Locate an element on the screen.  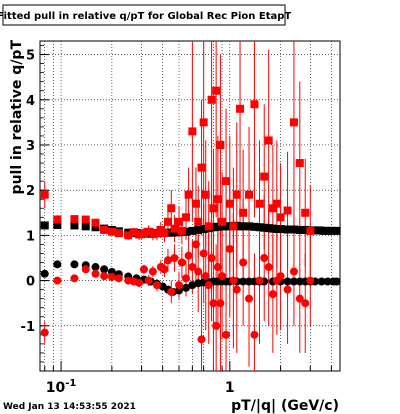
title-frame is located at coordinates (144, 15).